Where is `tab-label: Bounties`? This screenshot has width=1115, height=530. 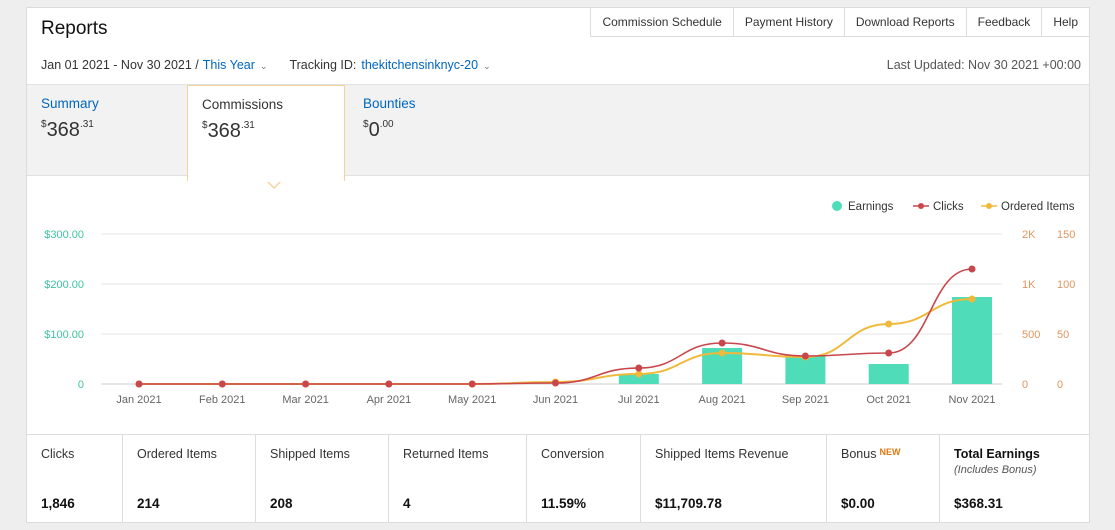
tab-label: Bounties is located at coordinates (389, 103).